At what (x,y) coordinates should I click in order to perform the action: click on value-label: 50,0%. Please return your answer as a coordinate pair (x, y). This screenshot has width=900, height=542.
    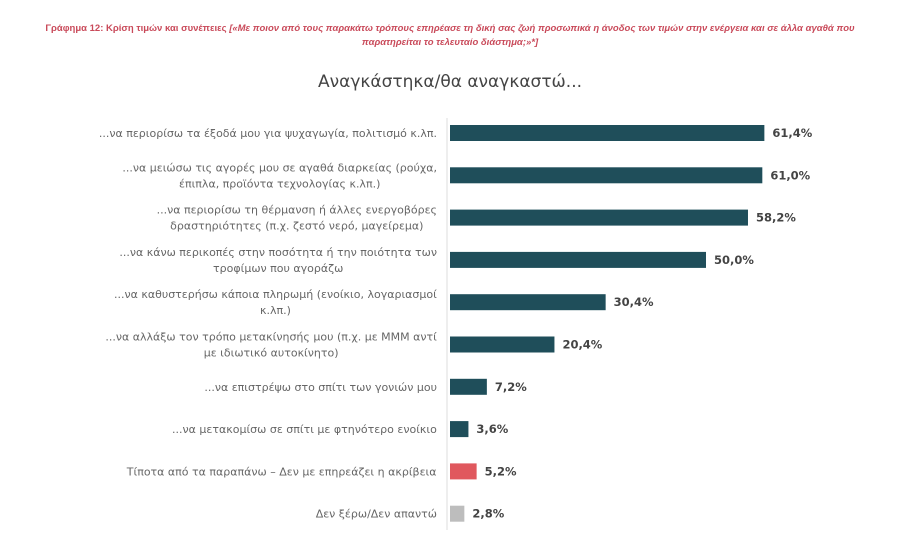
    Looking at the image, I should click on (734, 260).